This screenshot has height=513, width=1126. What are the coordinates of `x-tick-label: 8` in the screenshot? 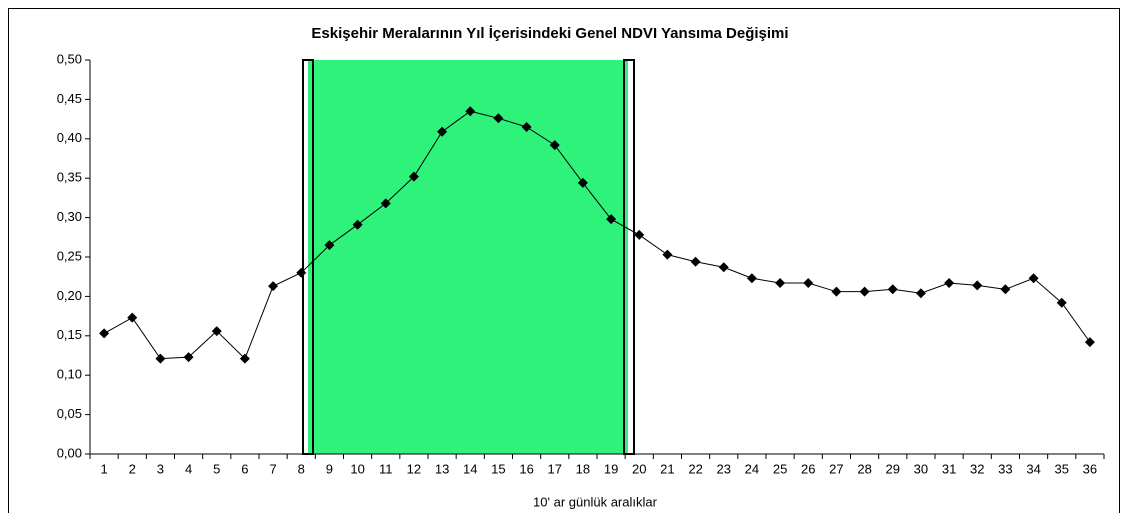 It's located at (301, 468).